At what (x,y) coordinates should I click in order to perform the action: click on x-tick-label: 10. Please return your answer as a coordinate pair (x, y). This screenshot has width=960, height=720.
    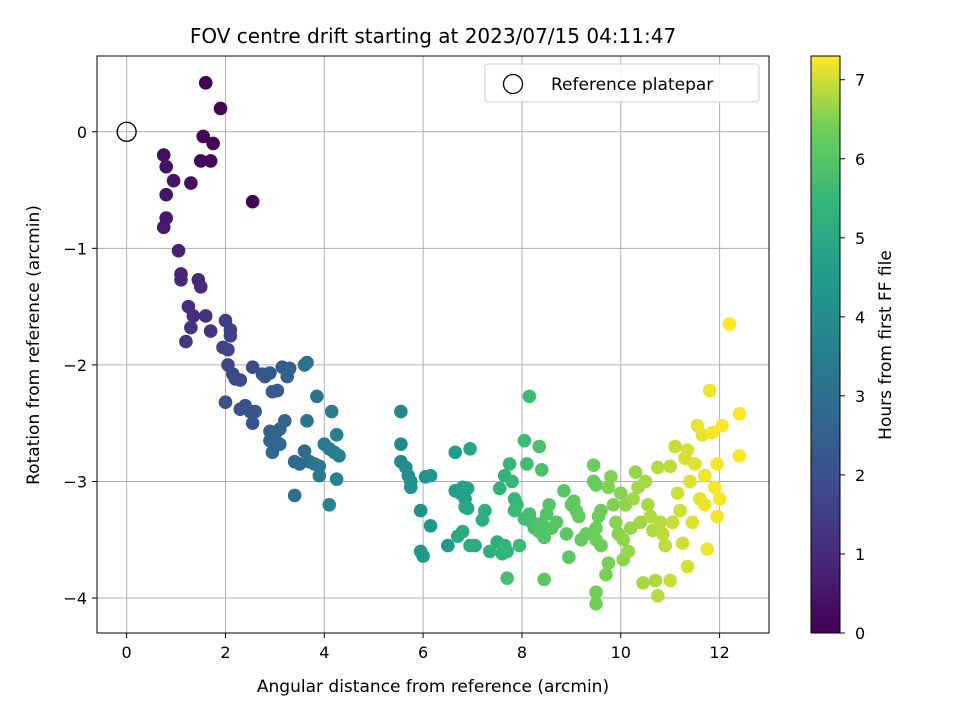
    Looking at the image, I should click on (621, 652).